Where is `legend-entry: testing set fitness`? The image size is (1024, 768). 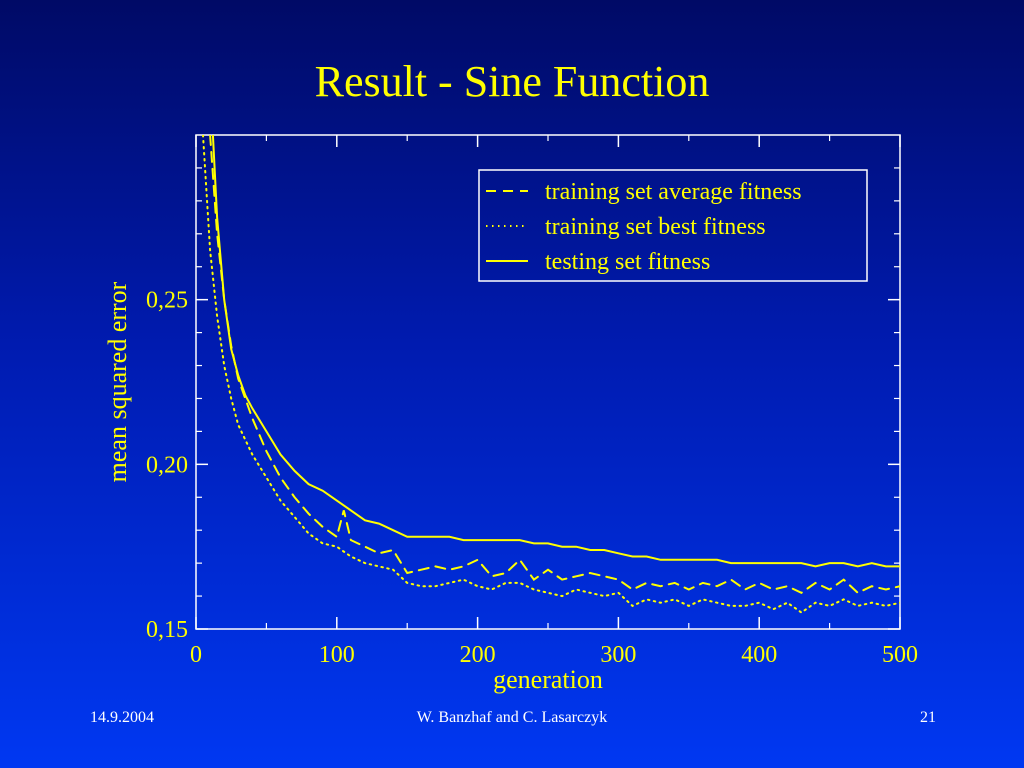 legend-entry: testing set fitness is located at coordinates (627, 262).